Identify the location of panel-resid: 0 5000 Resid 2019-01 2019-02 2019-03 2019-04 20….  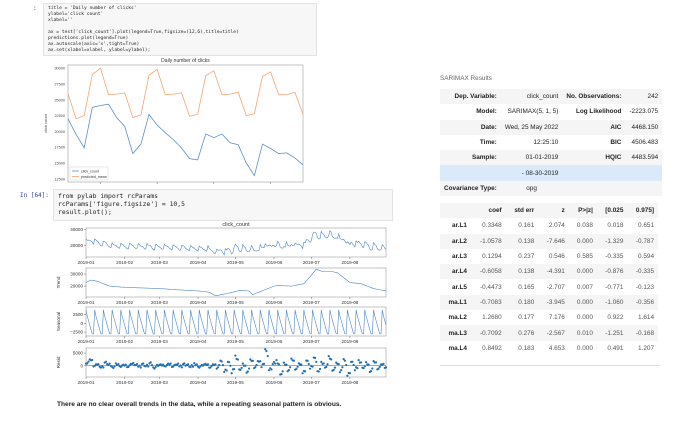
(222, 366).